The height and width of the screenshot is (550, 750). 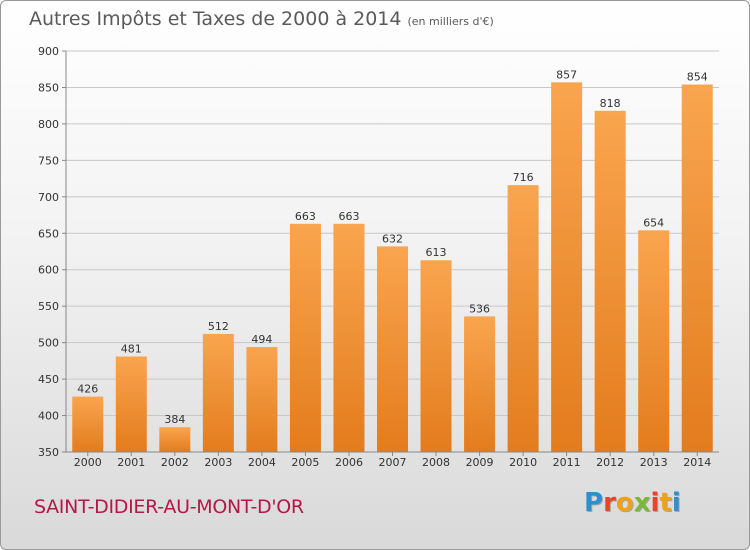 I want to click on logo-letter: t, so click(x=665, y=503).